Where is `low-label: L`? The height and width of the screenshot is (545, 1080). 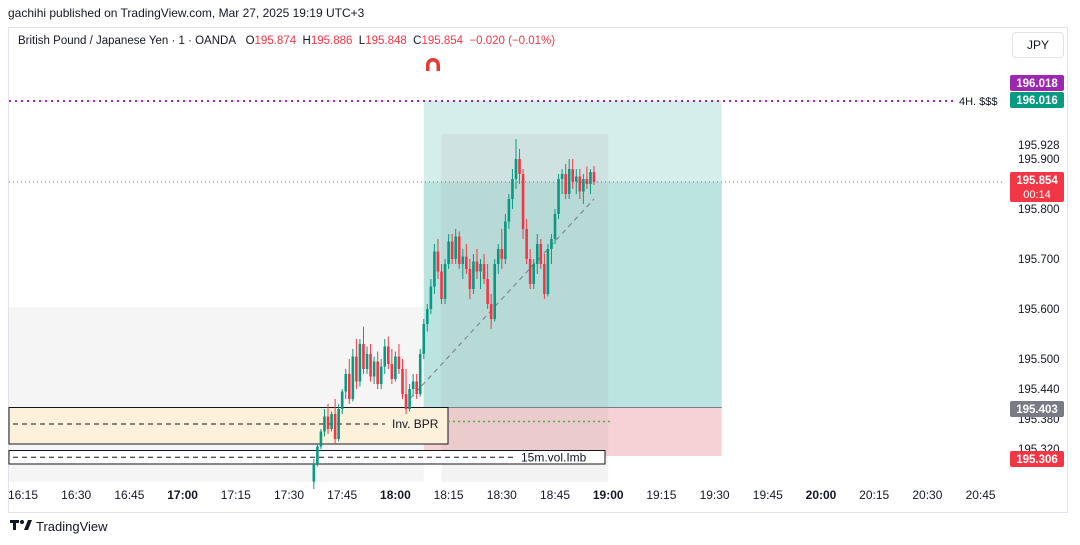 low-label: L is located at coordinates (362, 41).